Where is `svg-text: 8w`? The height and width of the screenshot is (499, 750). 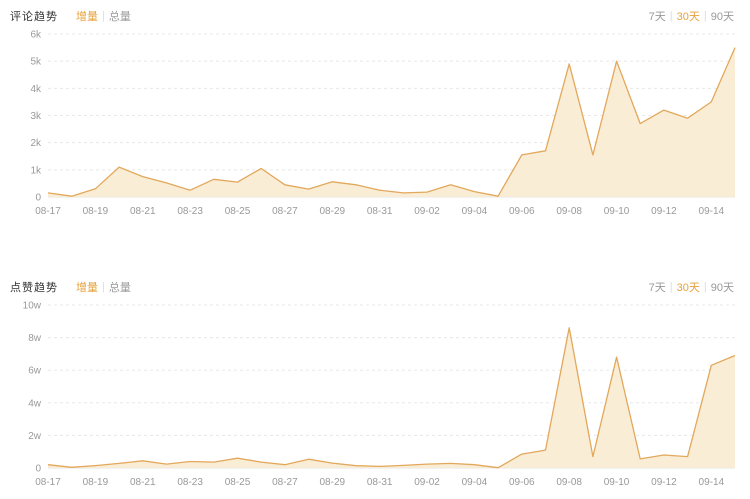 svg-text: 8w is located at coordinates (35, 338).